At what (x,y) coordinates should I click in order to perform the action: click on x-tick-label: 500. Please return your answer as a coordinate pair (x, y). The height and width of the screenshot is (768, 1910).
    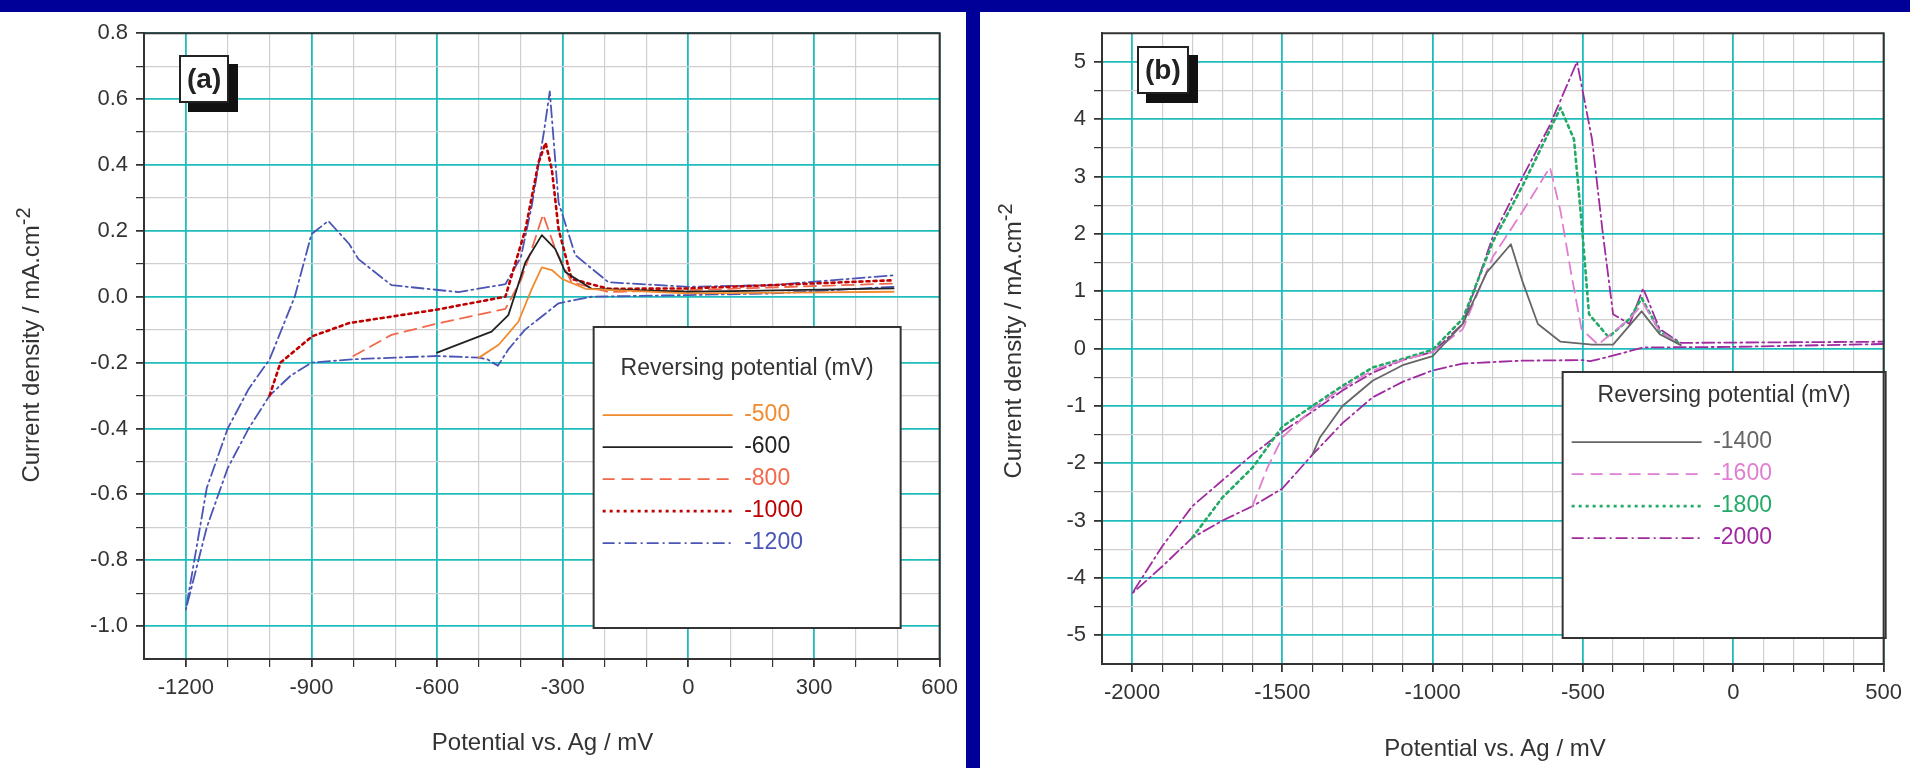
    Looking at the image, I should click on (1884, 692).